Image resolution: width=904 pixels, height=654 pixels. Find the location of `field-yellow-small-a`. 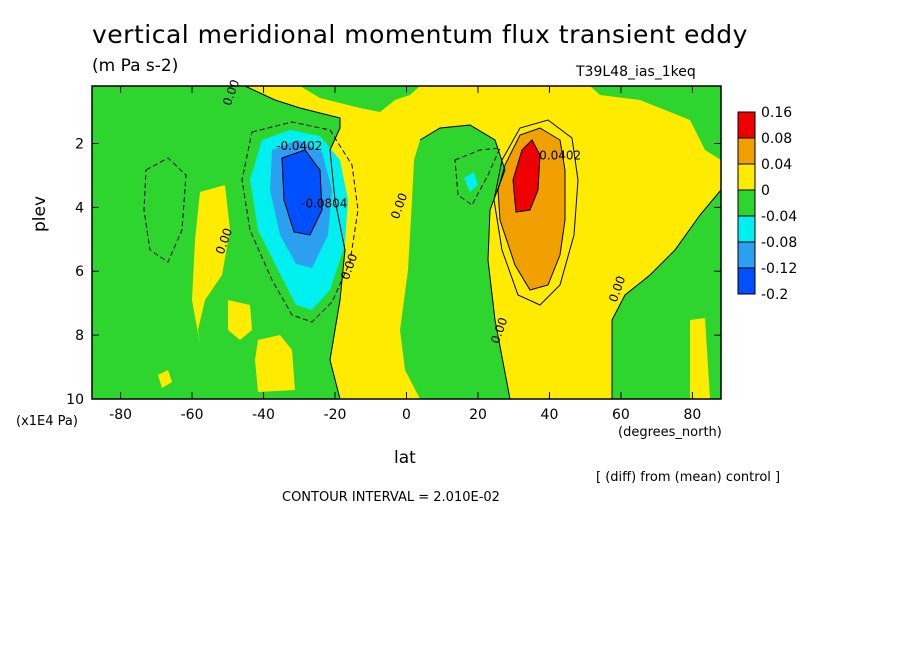

field-yellow-small-a is located at coordinates (165, 379).